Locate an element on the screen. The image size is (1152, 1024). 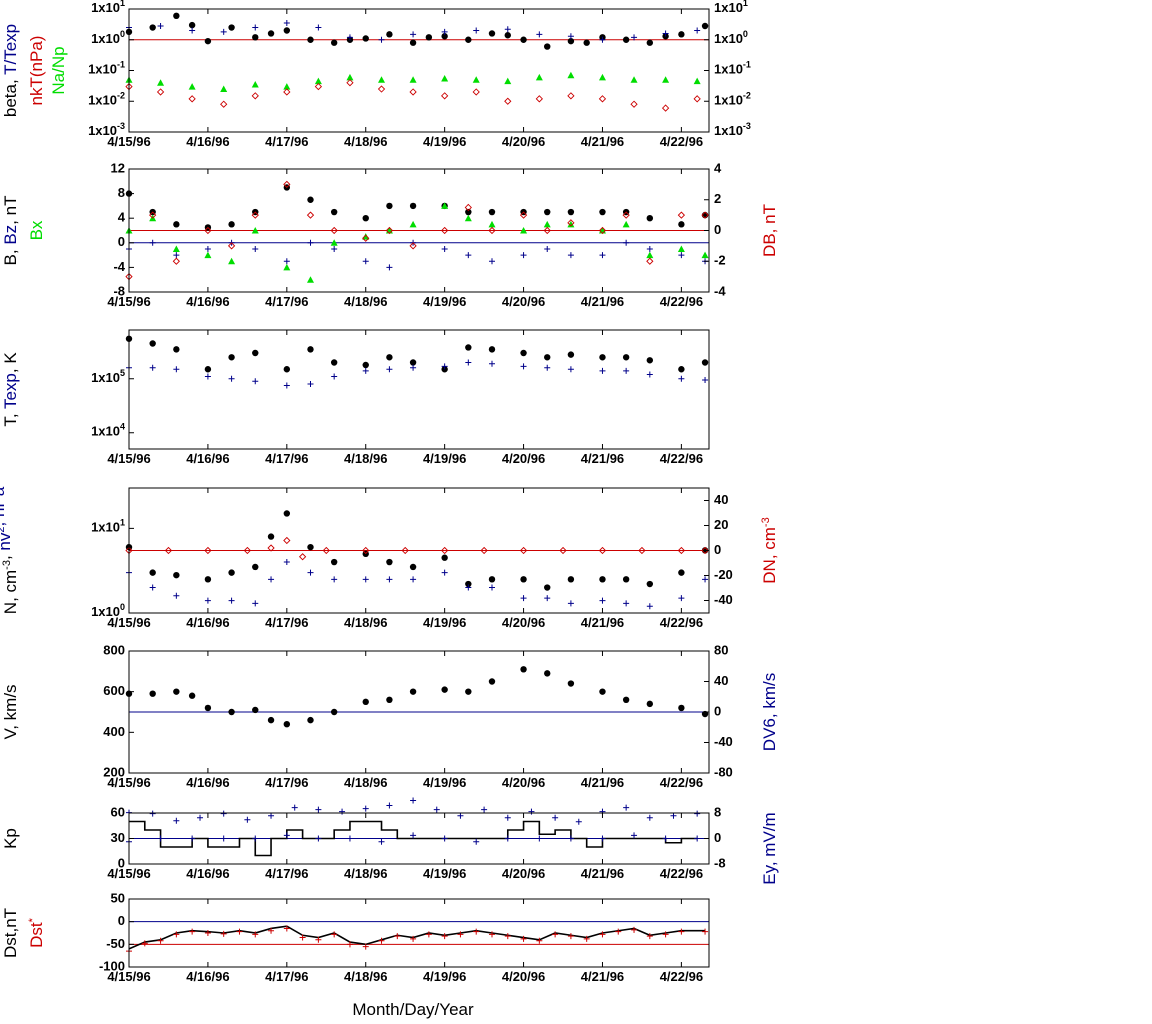
y-tick-label-right: 2 is located at coordinates (717, 198).